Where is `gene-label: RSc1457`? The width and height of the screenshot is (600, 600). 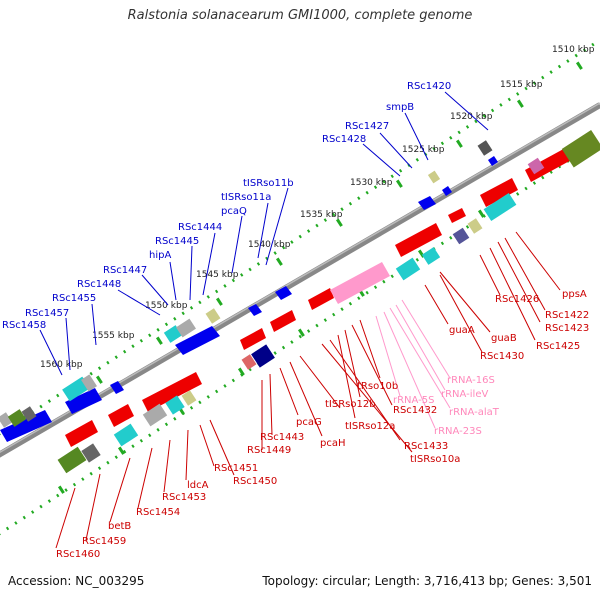 gene-label: RSc1457 is located at coordinates (47, 313).